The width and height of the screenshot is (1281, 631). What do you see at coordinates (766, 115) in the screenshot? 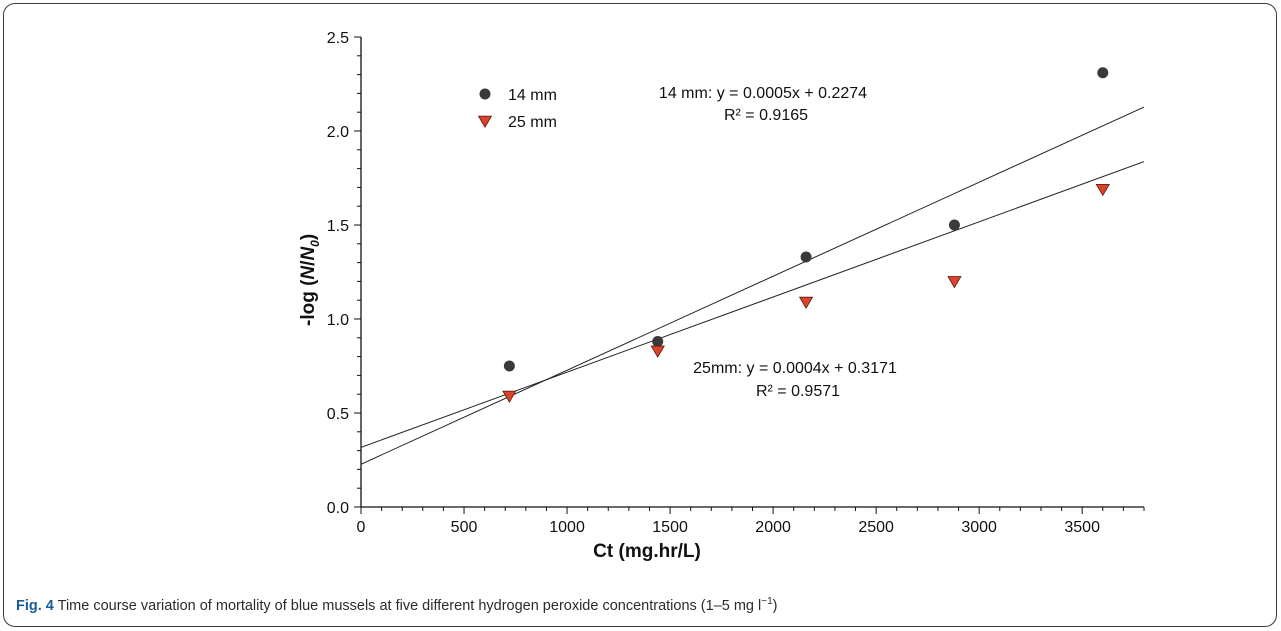
I see `fit-r2-series-1: R² = 0.9165` at bounding box center [766, 115].